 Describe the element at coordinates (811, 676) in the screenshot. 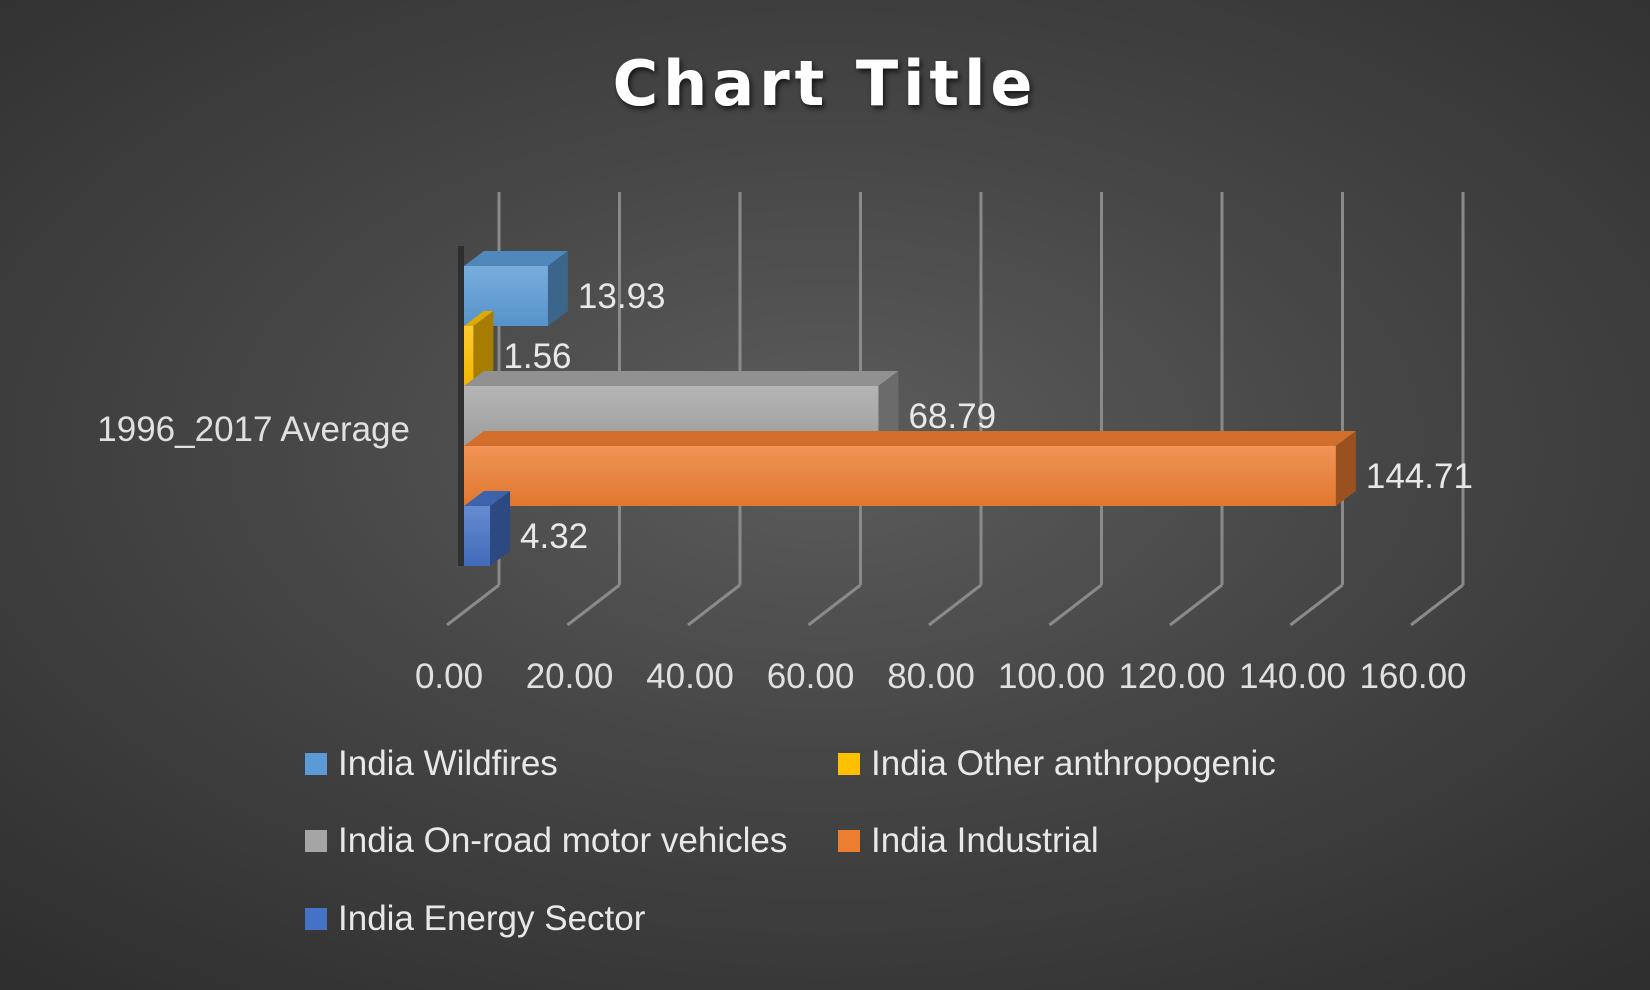

I see `x-tick-label: 60.00` at that location.